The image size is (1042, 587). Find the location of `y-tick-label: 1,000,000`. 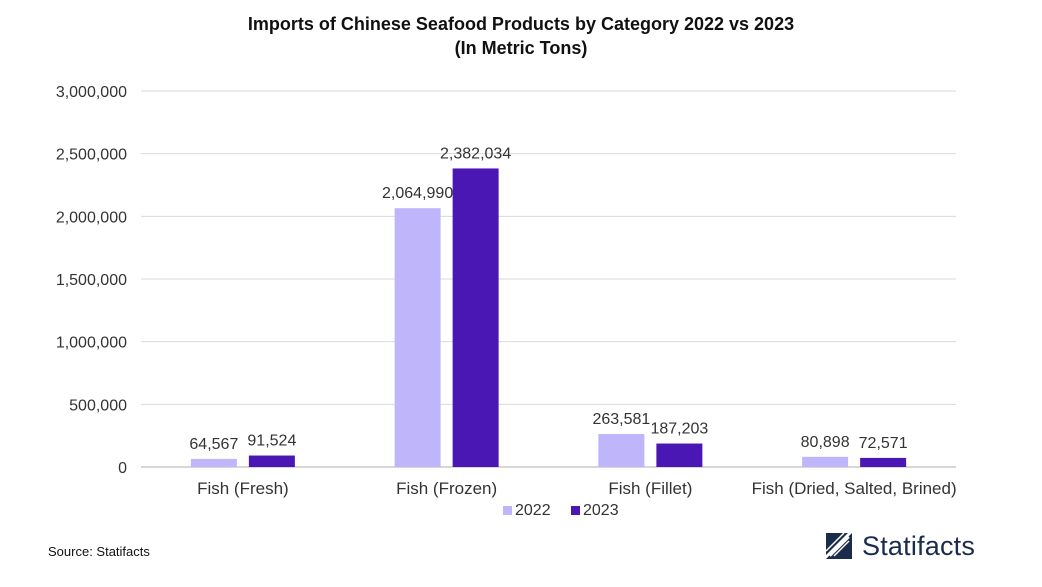

y-tick-label: 1,000,000 is located at coordinates (91, 343).